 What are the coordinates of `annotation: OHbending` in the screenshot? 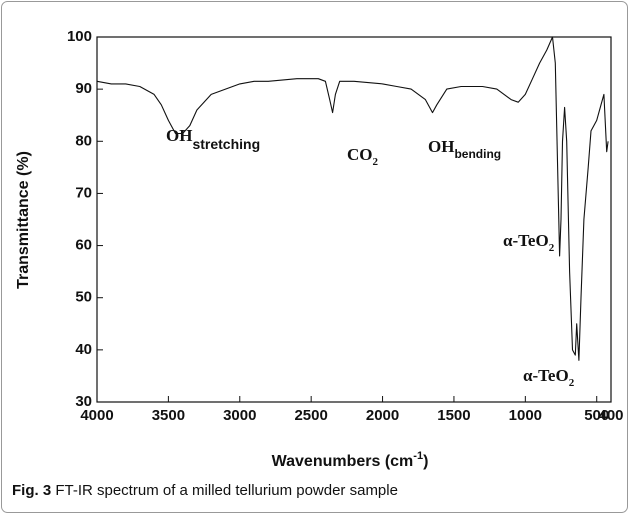 It's located at (464, 149).